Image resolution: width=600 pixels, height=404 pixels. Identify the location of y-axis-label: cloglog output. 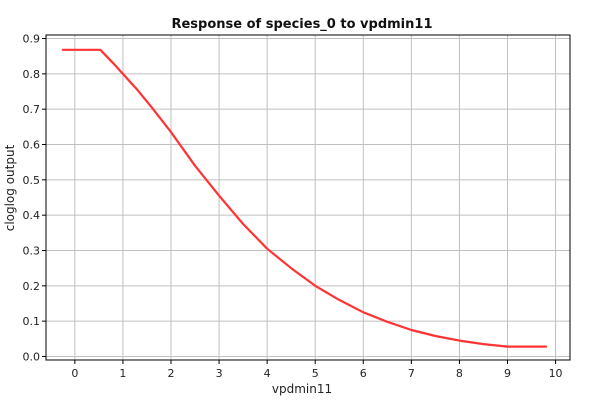
(10, 187).